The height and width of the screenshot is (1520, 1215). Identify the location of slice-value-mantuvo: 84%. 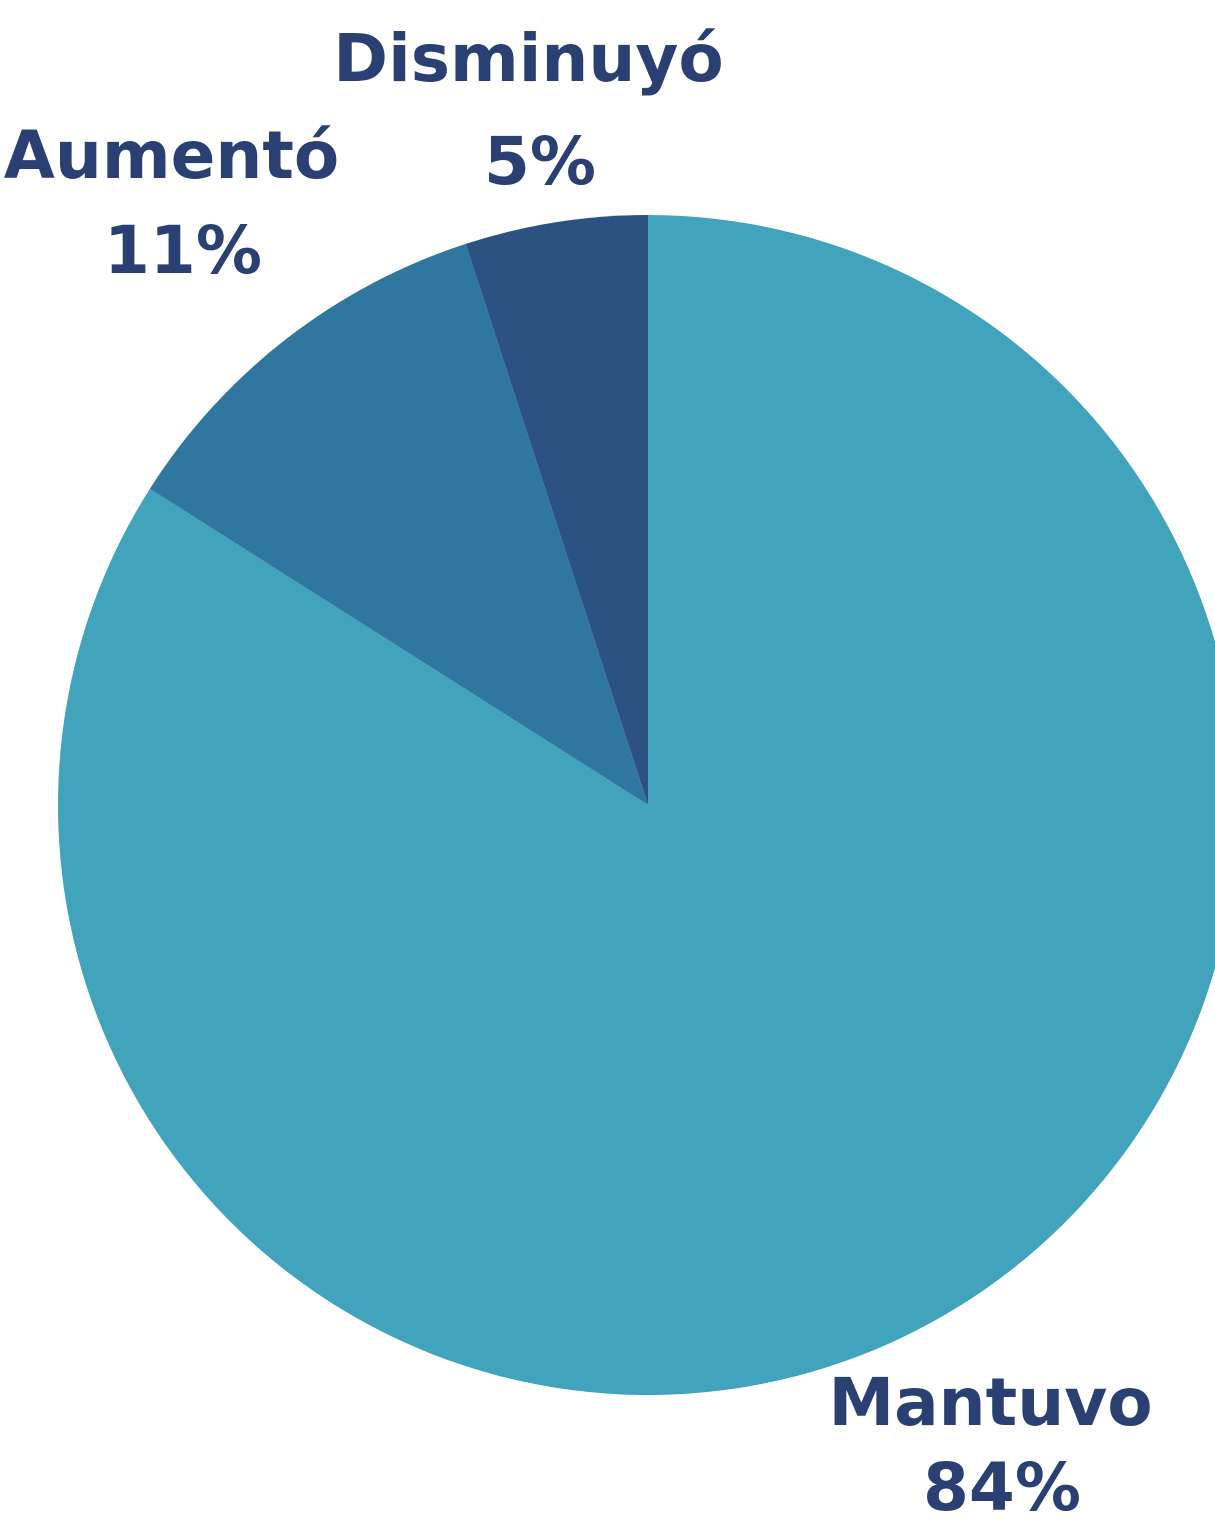
(1002, 1484).